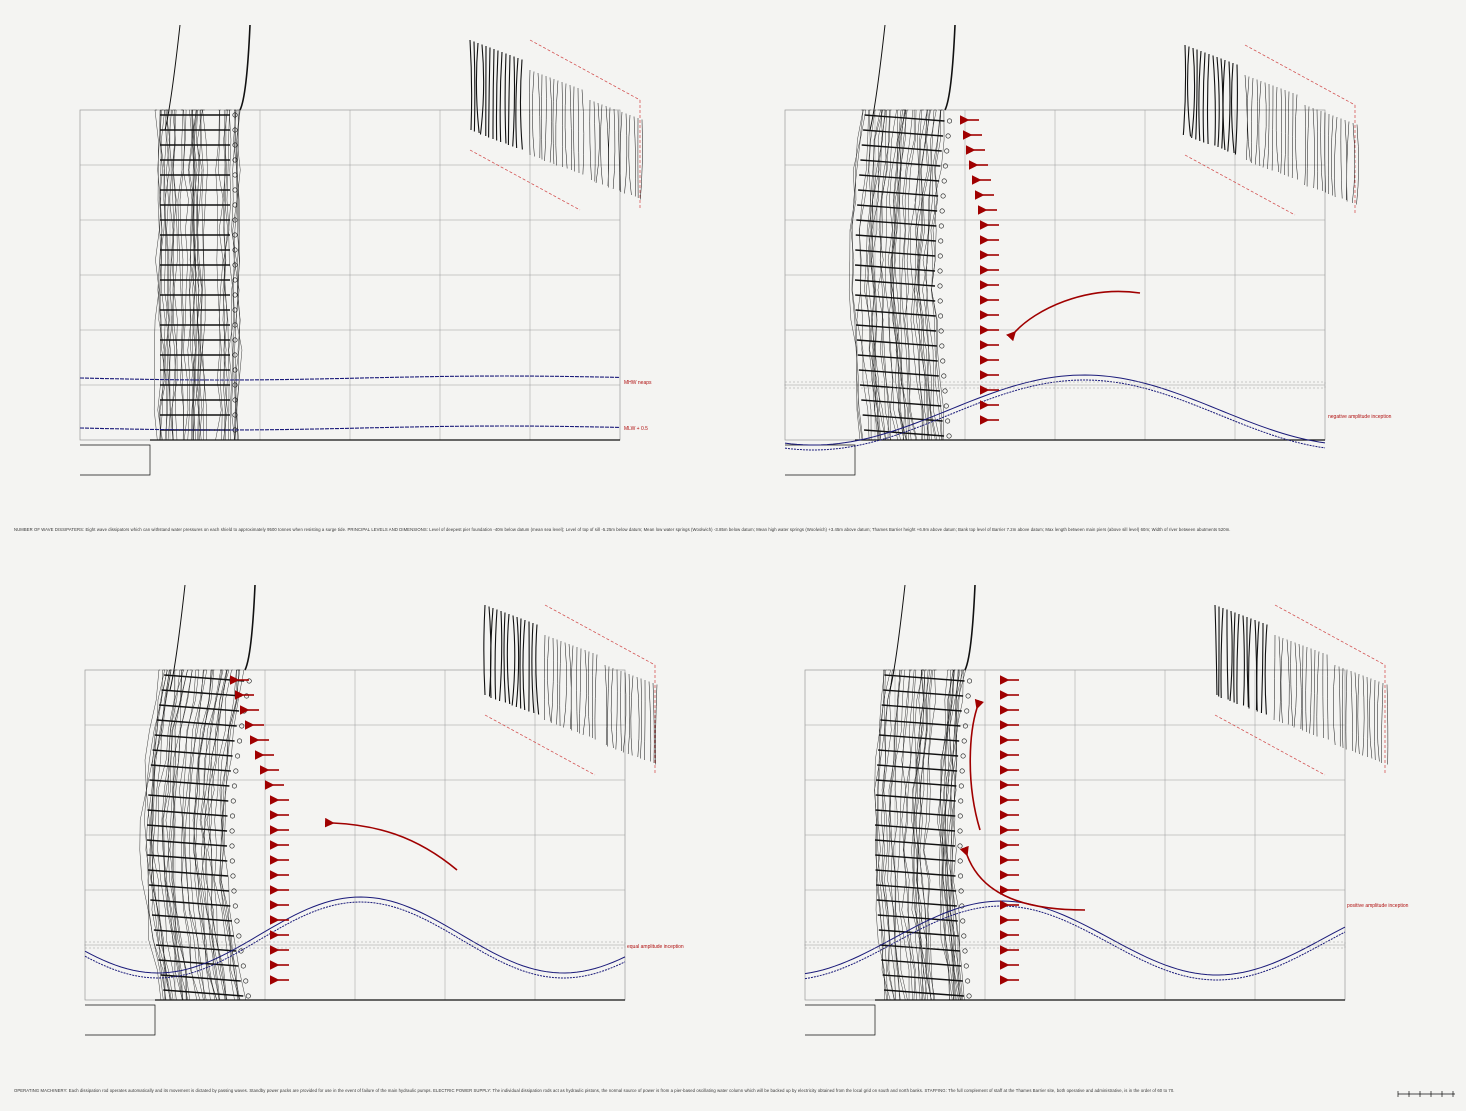 Image resolution: width=1466 pixels, height=1111 pixels. I want to click on bank-line-left, so click(897, 637).